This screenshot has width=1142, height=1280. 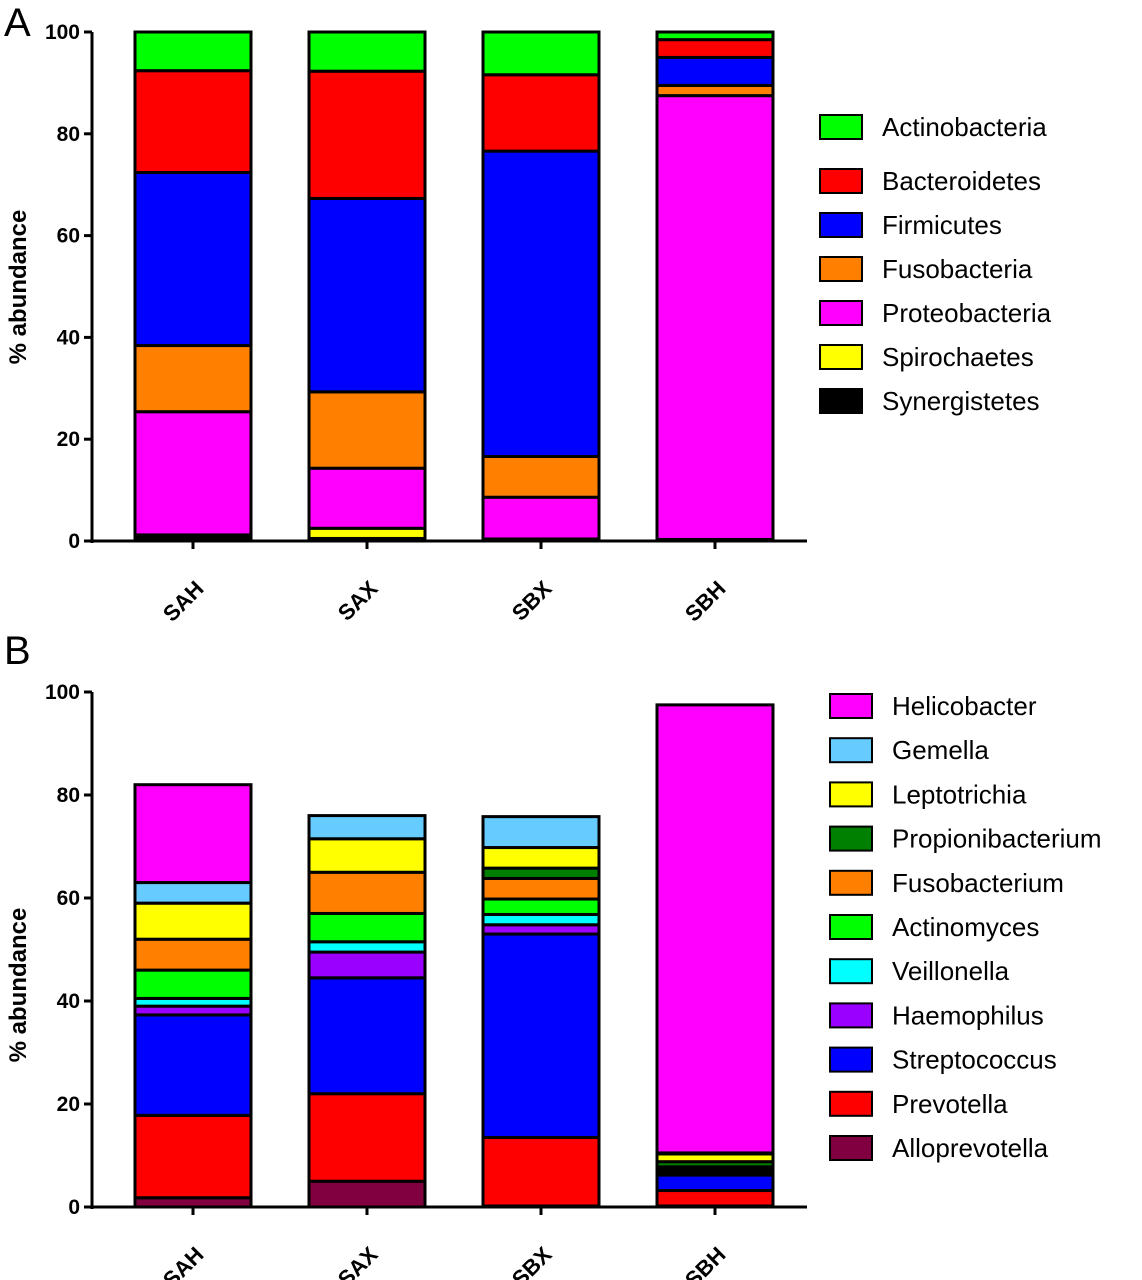 I want to click on panel-a-category-label-sbx: SBX, so click(x=532, y=601).